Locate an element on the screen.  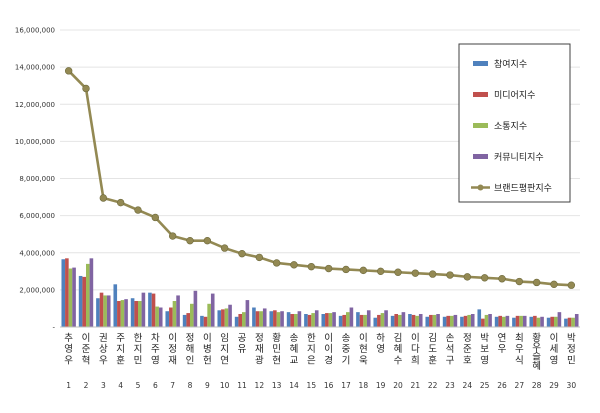
x-rank-label: 10 is located at coordinates (225, 385).